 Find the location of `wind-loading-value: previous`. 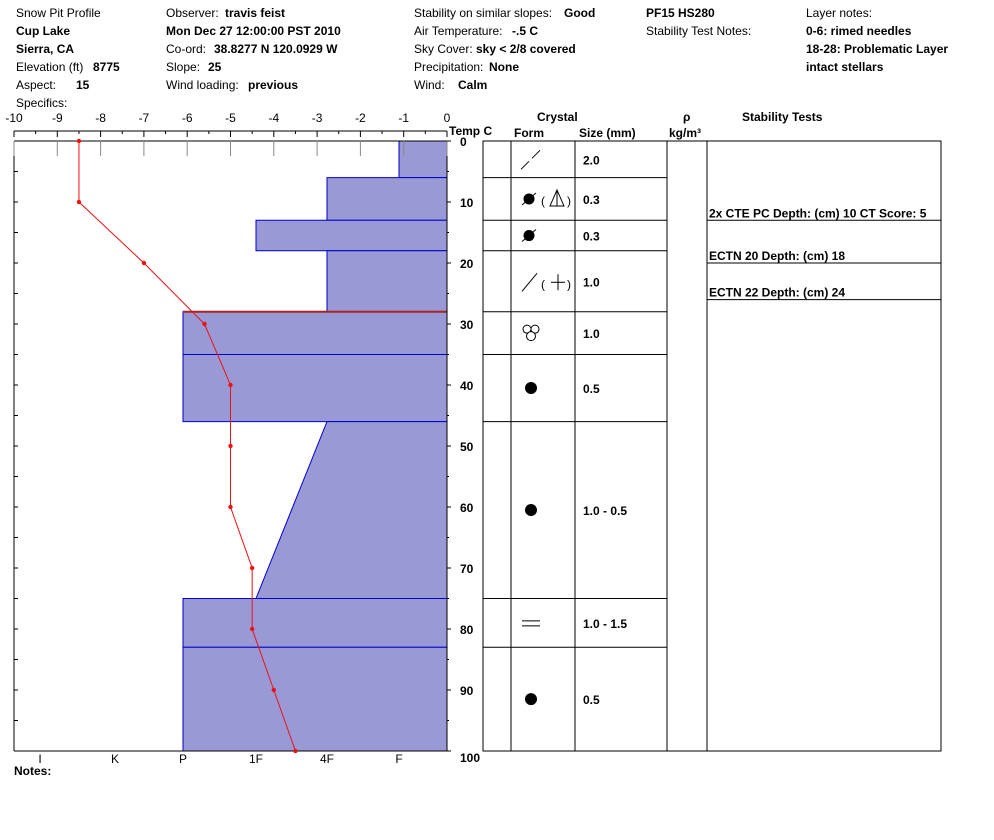

wind-loading-value: previous is located at coordinates (273, 85).